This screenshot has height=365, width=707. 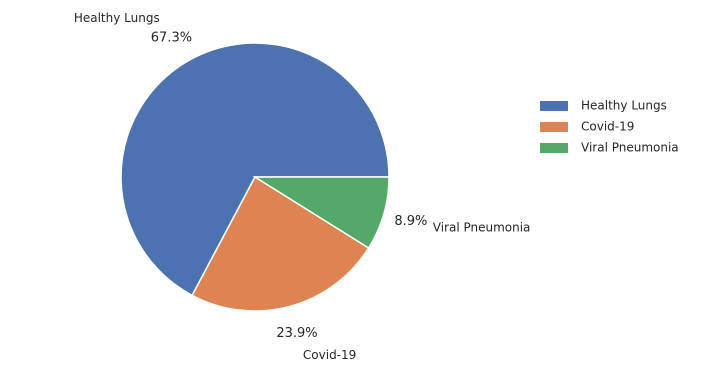 I want to click on legend: Healthy Lungs Covid-19 Viral Pneumonia, so click(x=609, y=127).